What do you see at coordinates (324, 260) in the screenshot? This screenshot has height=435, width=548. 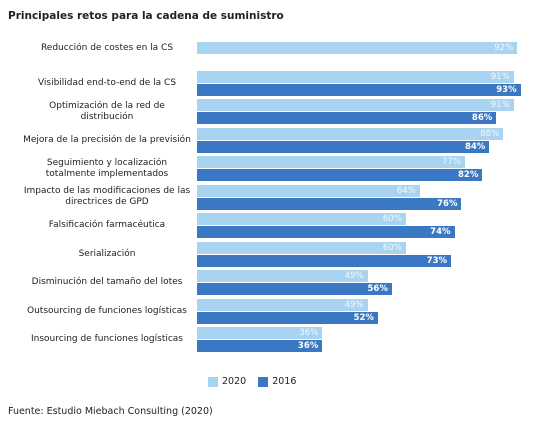 I see `bar: 73%` at bounding box center [324, 260].